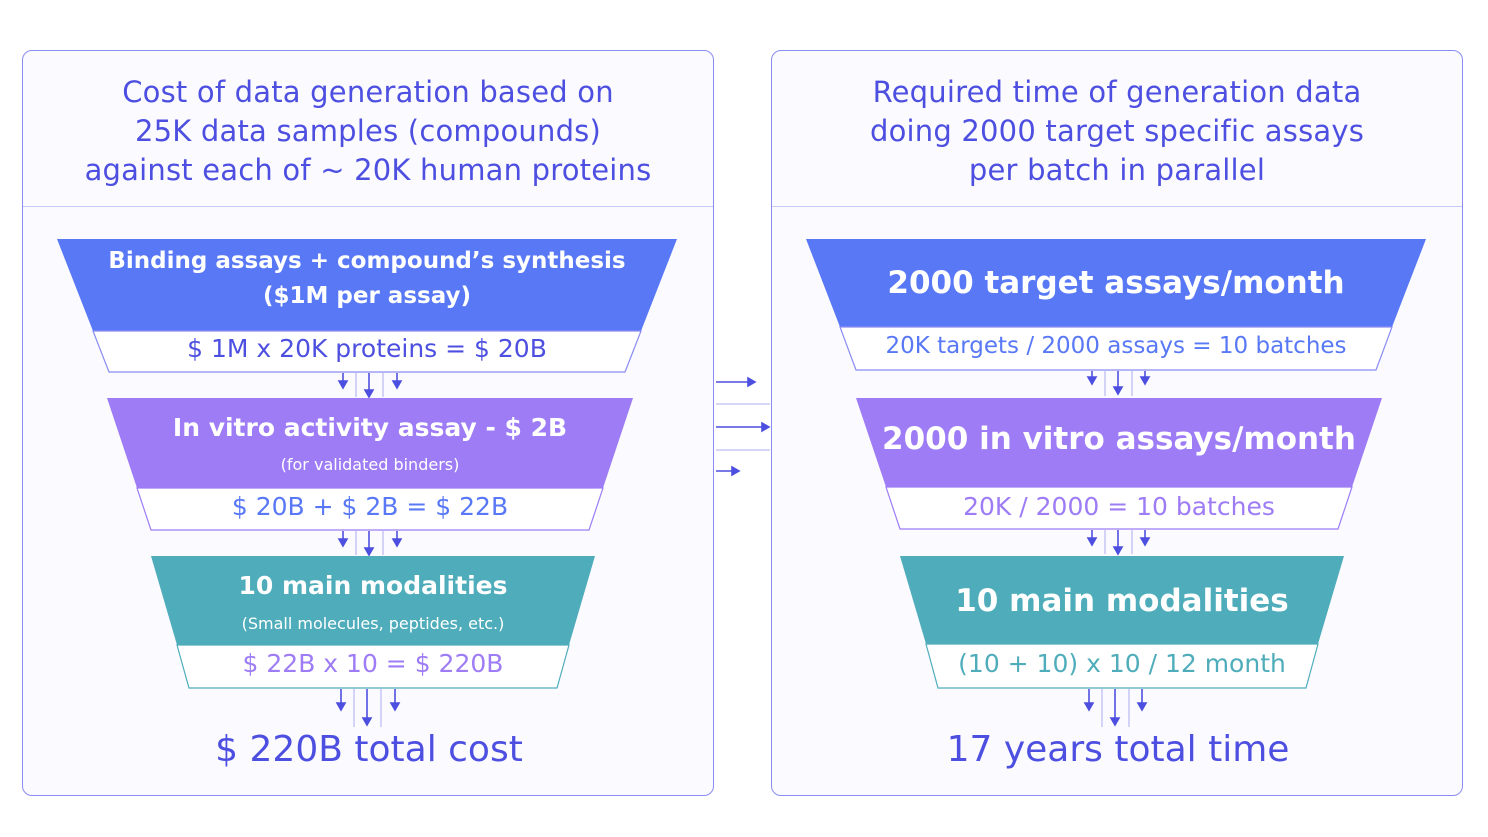 Image resolution: width=1488 pixels, height=837 pixels. What do you see at coordinates (367, 348) in the screenshot?
I see `cost-stage-1-formula: $ 1M x 20K proteins = $ 20B` at bounding box center [367, 348].